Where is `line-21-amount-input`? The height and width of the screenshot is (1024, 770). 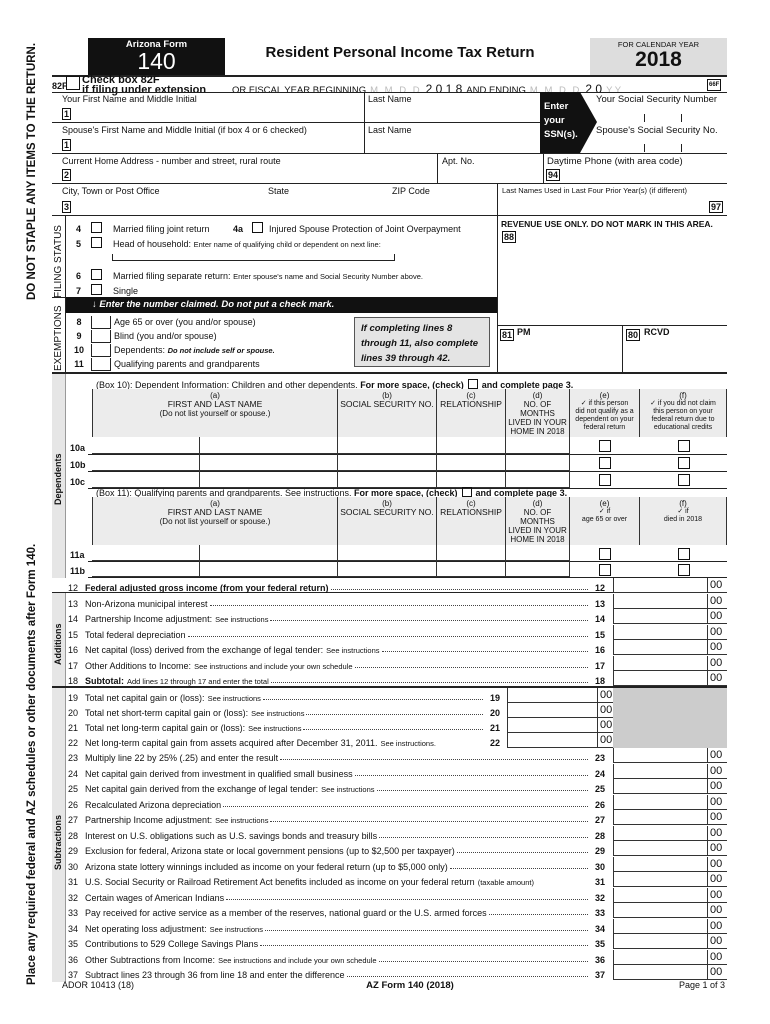
line-21-amount-input is located at coordinates (552, 725).